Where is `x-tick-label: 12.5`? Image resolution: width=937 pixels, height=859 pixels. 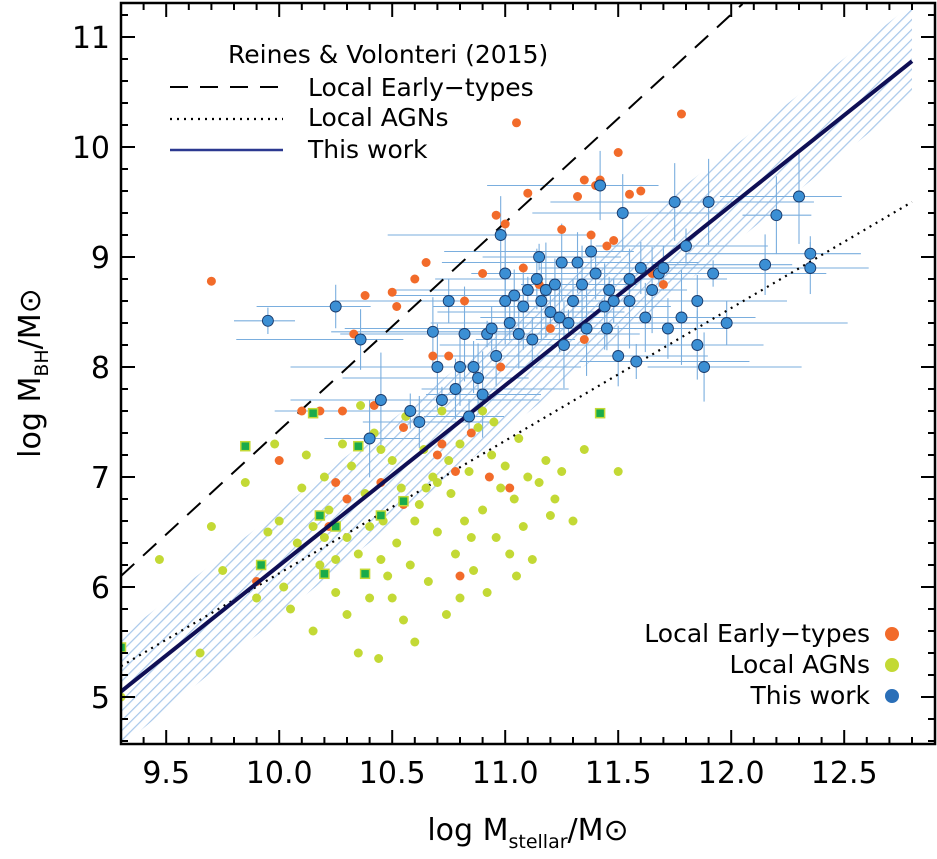
x-tick-label: 12.5 is located at coordinates (844, 773).